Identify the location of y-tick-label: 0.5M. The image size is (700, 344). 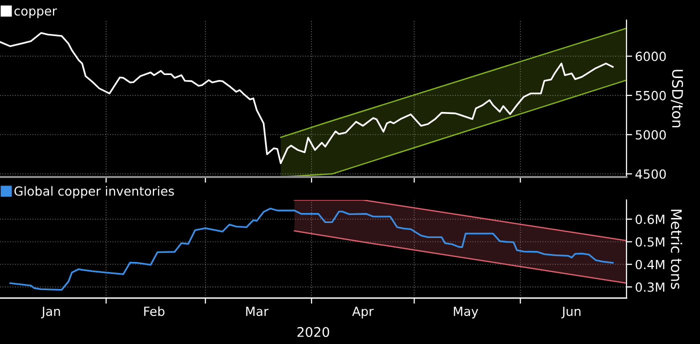
(650, 242).